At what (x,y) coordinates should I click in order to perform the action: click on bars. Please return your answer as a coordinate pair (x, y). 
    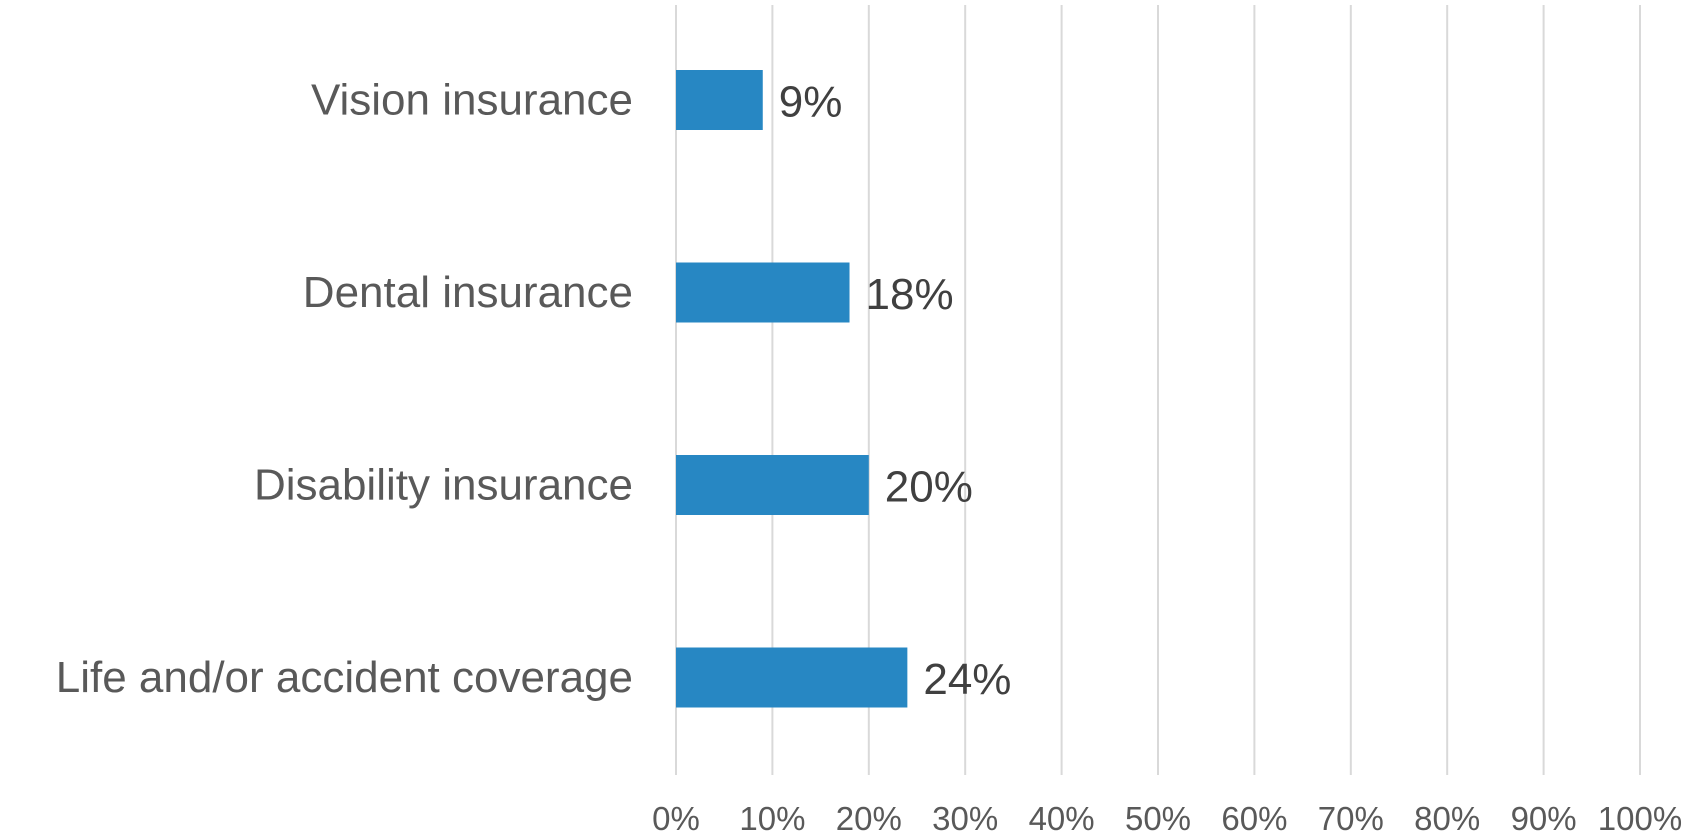
    Looking at the image, I should click on (792, 389).